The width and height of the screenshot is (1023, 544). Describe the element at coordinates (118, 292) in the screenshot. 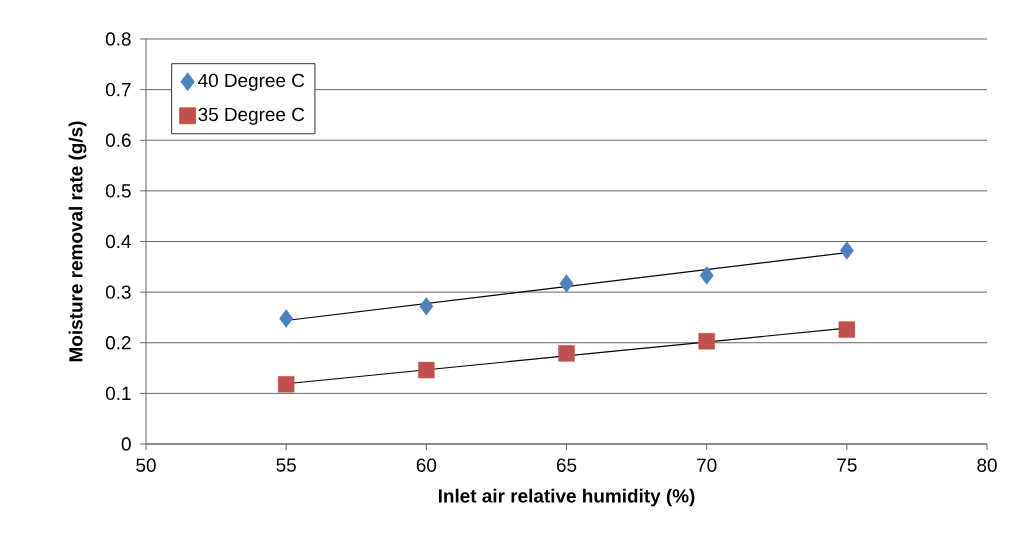

I see `y-tick-label: 0.3` at that location.